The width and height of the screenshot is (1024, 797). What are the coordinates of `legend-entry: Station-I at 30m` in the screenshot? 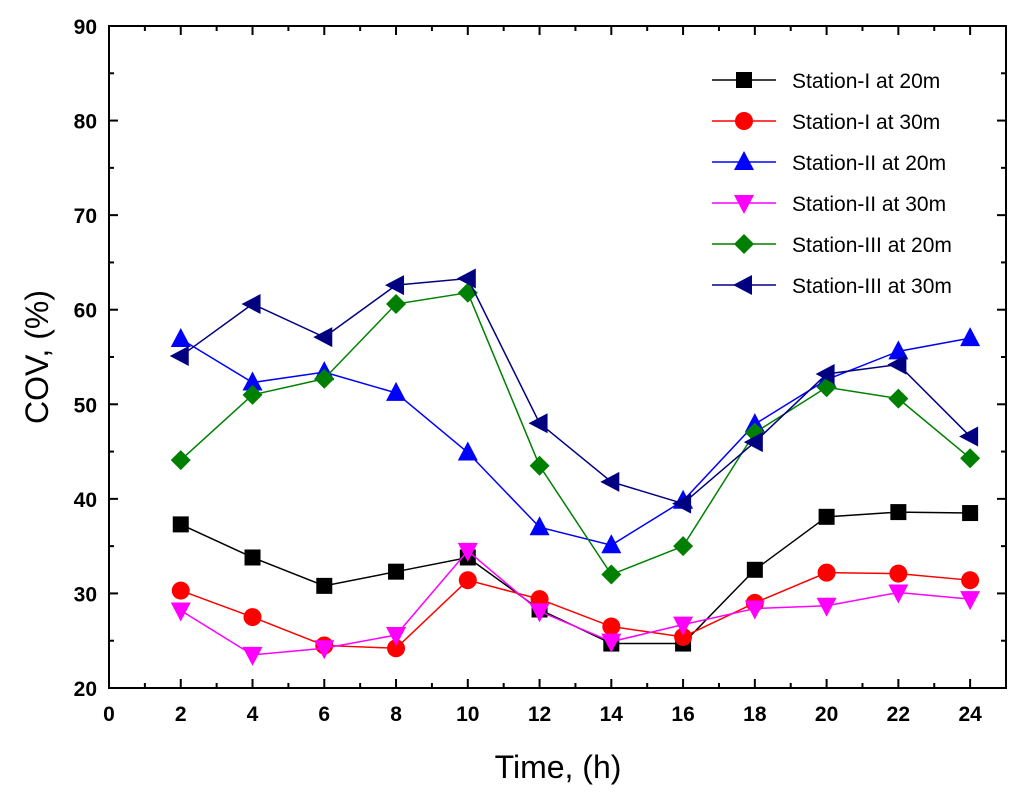 It's located at (826, 122).